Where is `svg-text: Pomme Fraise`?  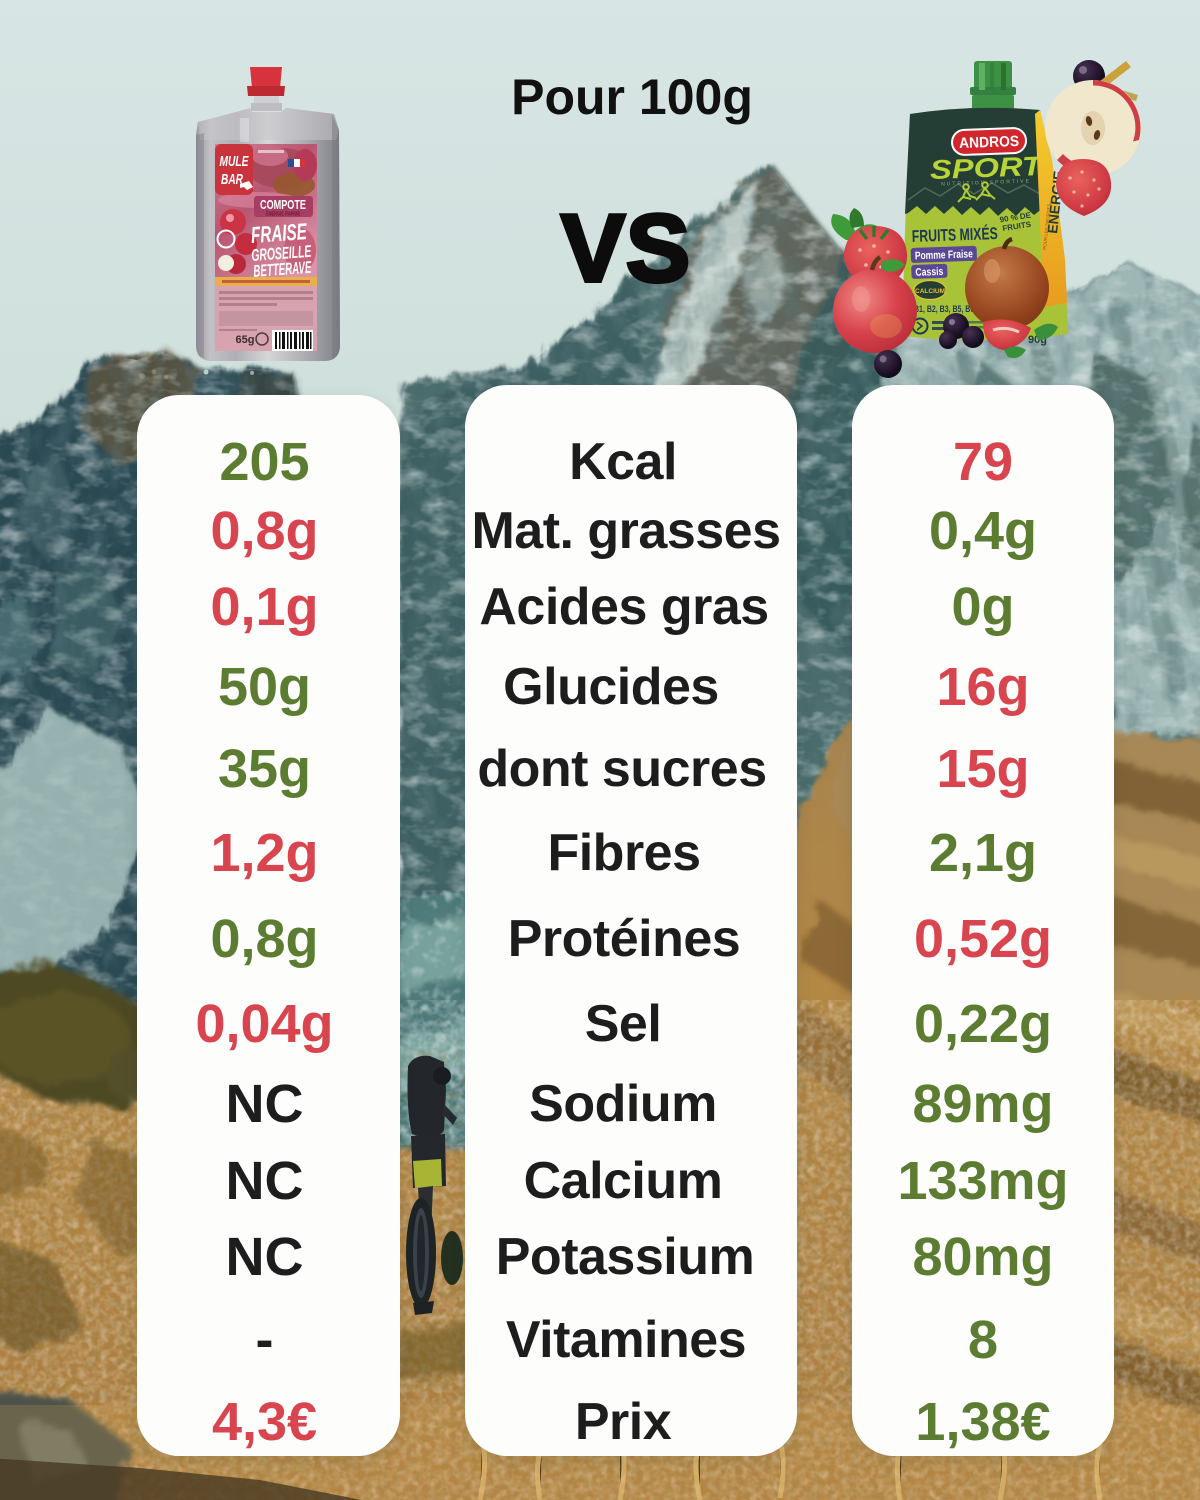
svg-text: Pomme Fraise is located at coordinates (944, 255).